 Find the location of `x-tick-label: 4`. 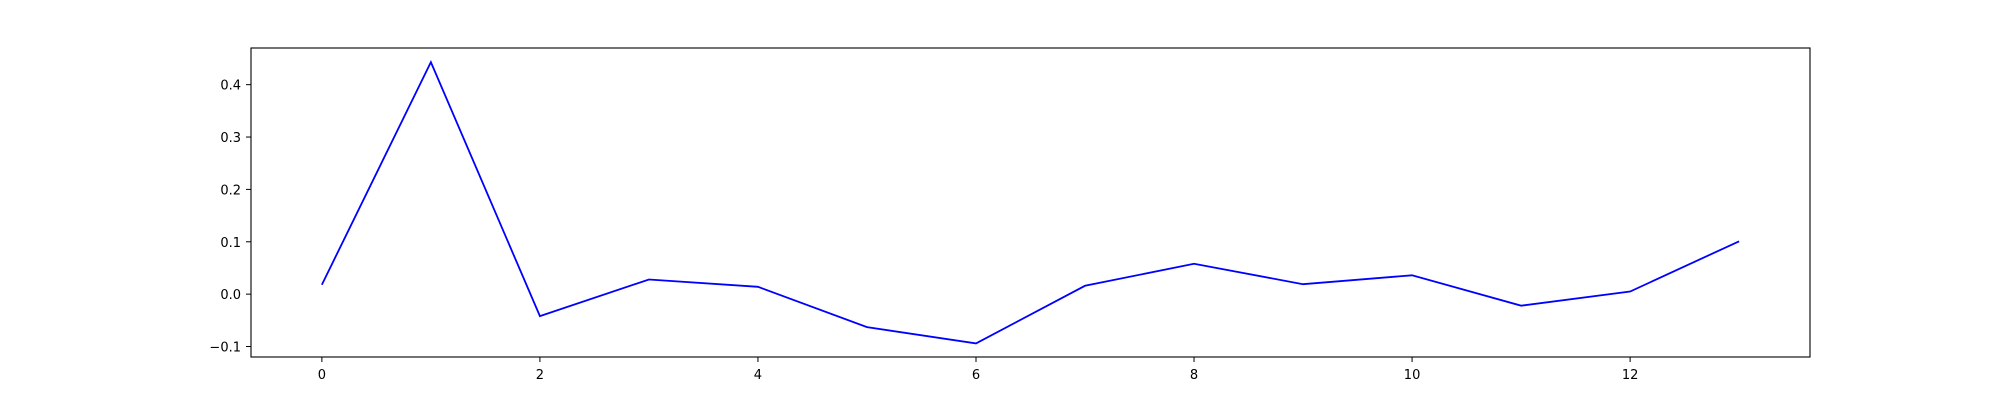

x-tick-label: 4 is located at coordinates (758, 375).